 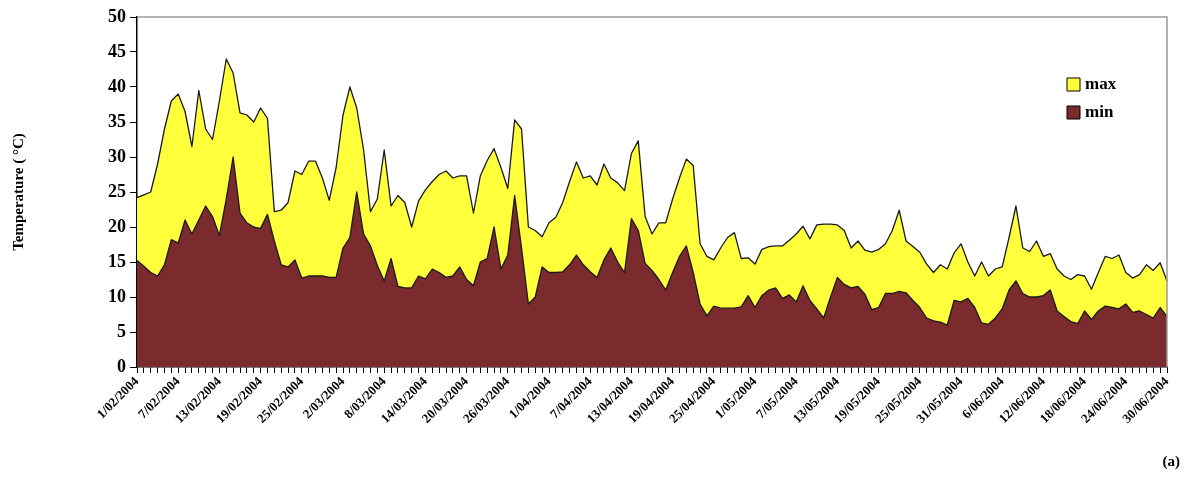 I want to click on legend-label: min, so click(x=1099, y=112).